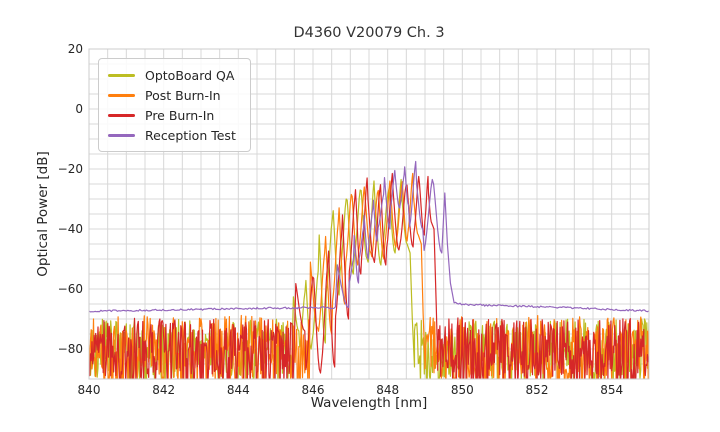 The image size is (720, 432). I want to click on x-tick-label-854: 854, so click(612, 390).